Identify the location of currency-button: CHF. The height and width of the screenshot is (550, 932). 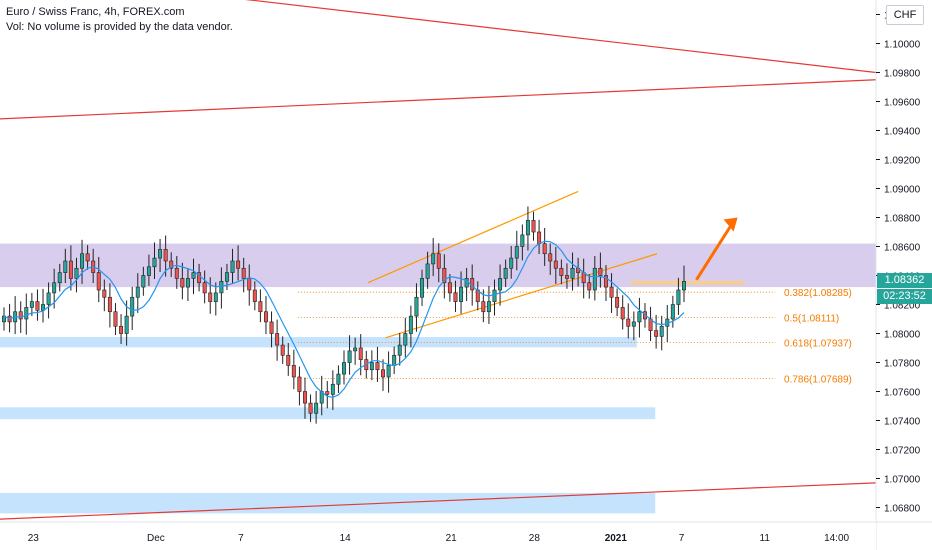
(905, 15).